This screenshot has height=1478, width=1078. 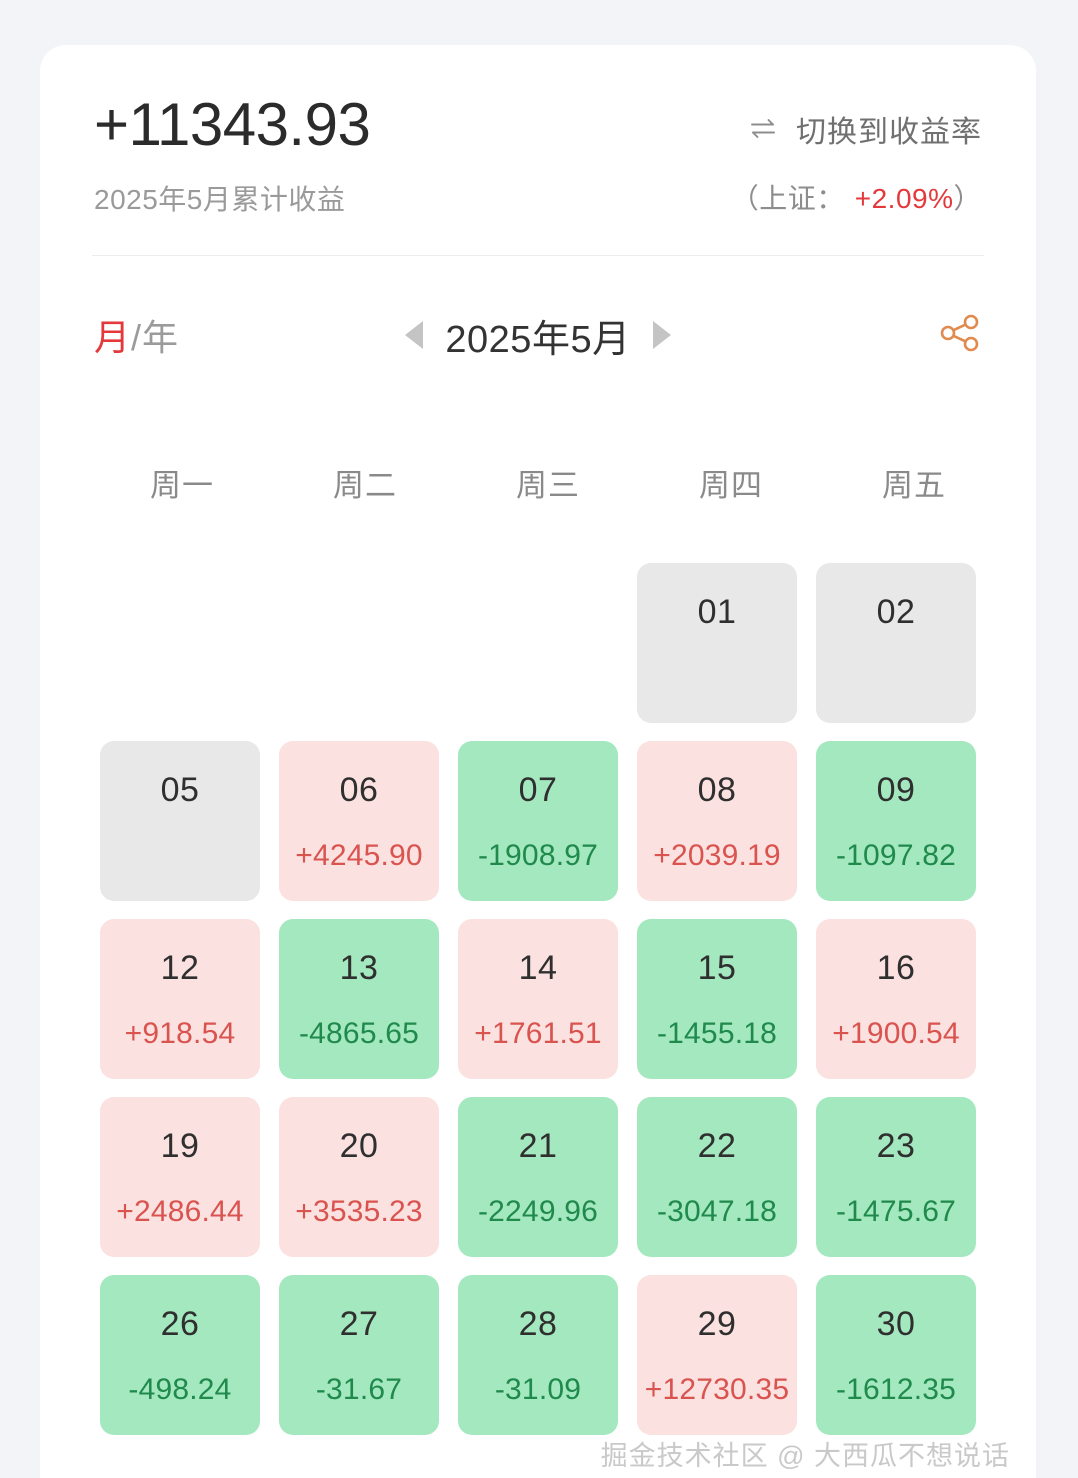 I want to click on swap-horizontal-icon, so click(x=763, y=129).